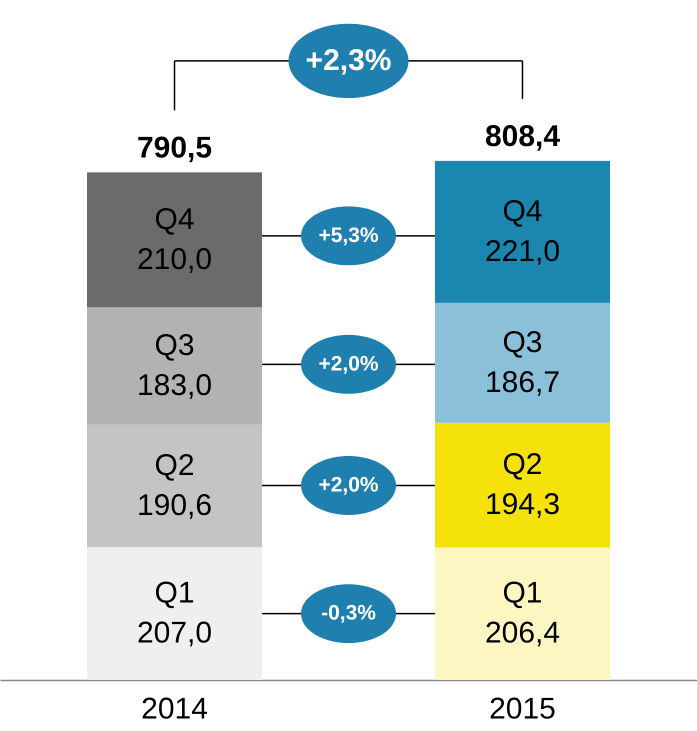  I want to click on total-label: 808,4, so click(522, 136).